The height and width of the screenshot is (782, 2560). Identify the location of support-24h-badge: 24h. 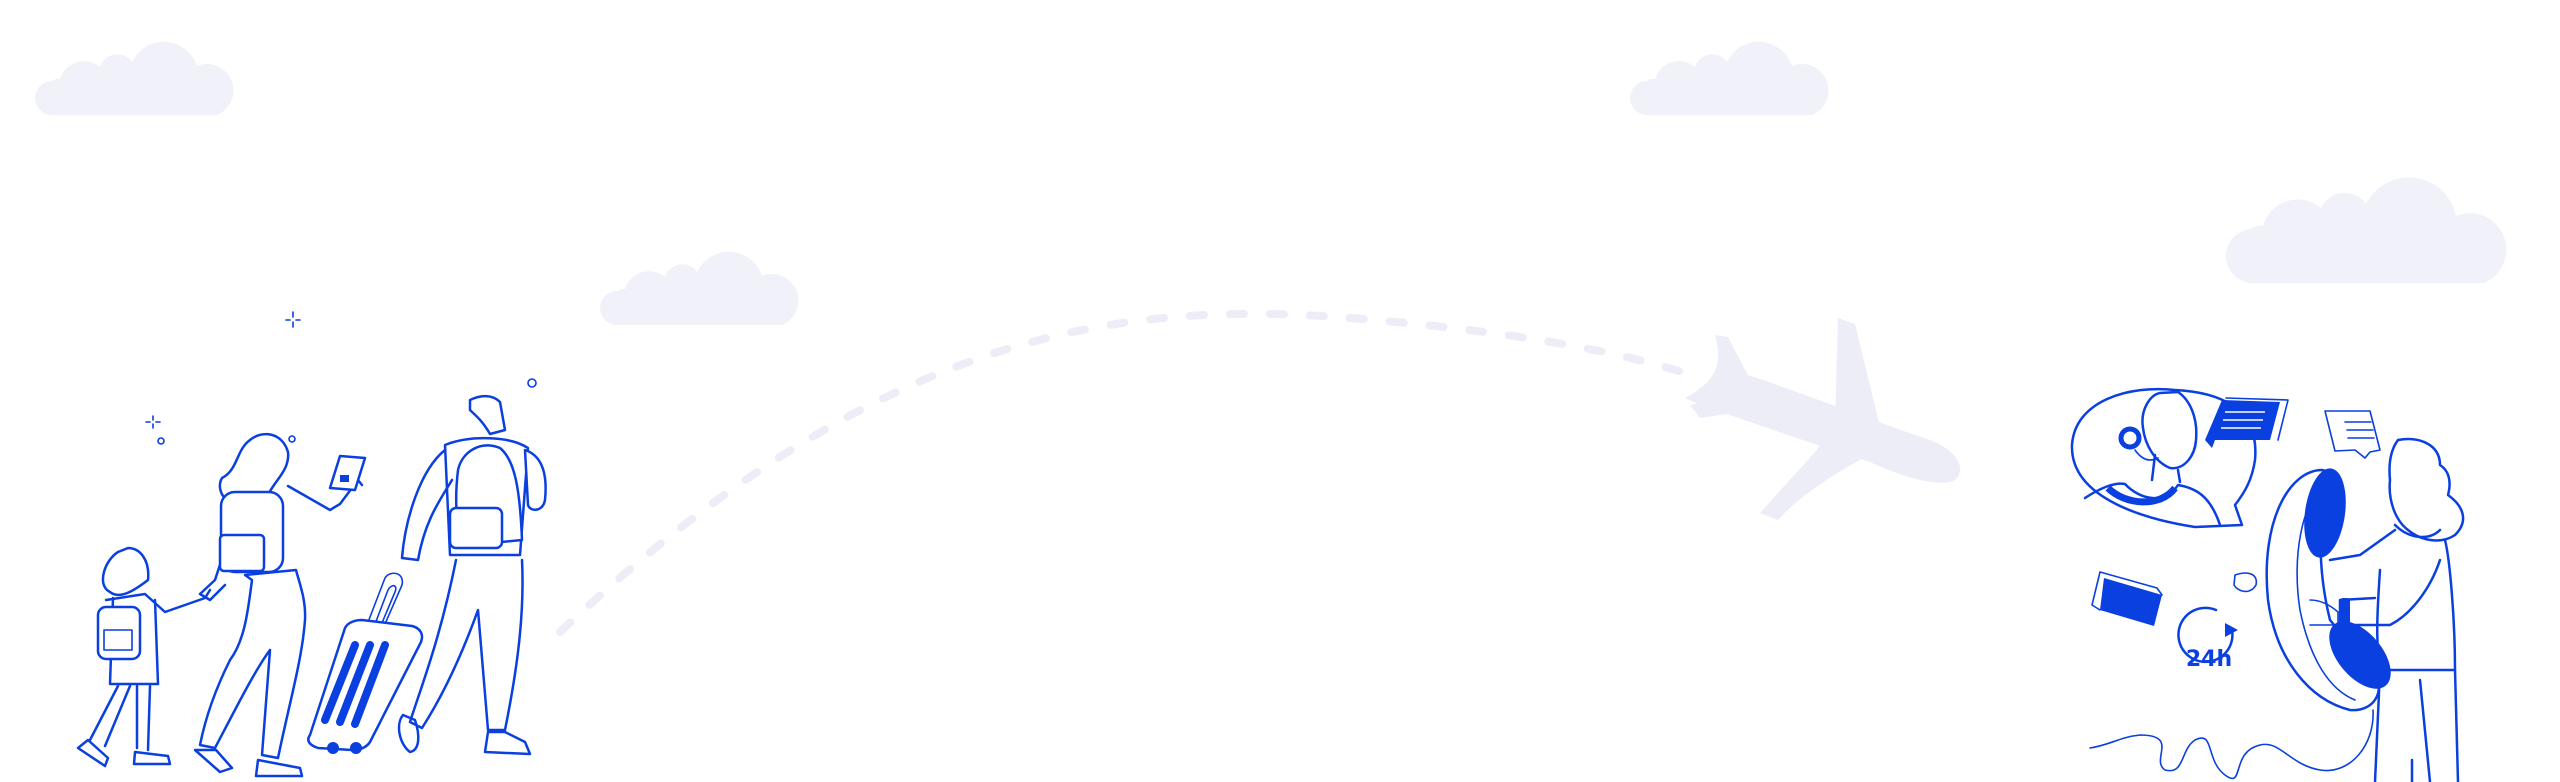
(2207, 639).